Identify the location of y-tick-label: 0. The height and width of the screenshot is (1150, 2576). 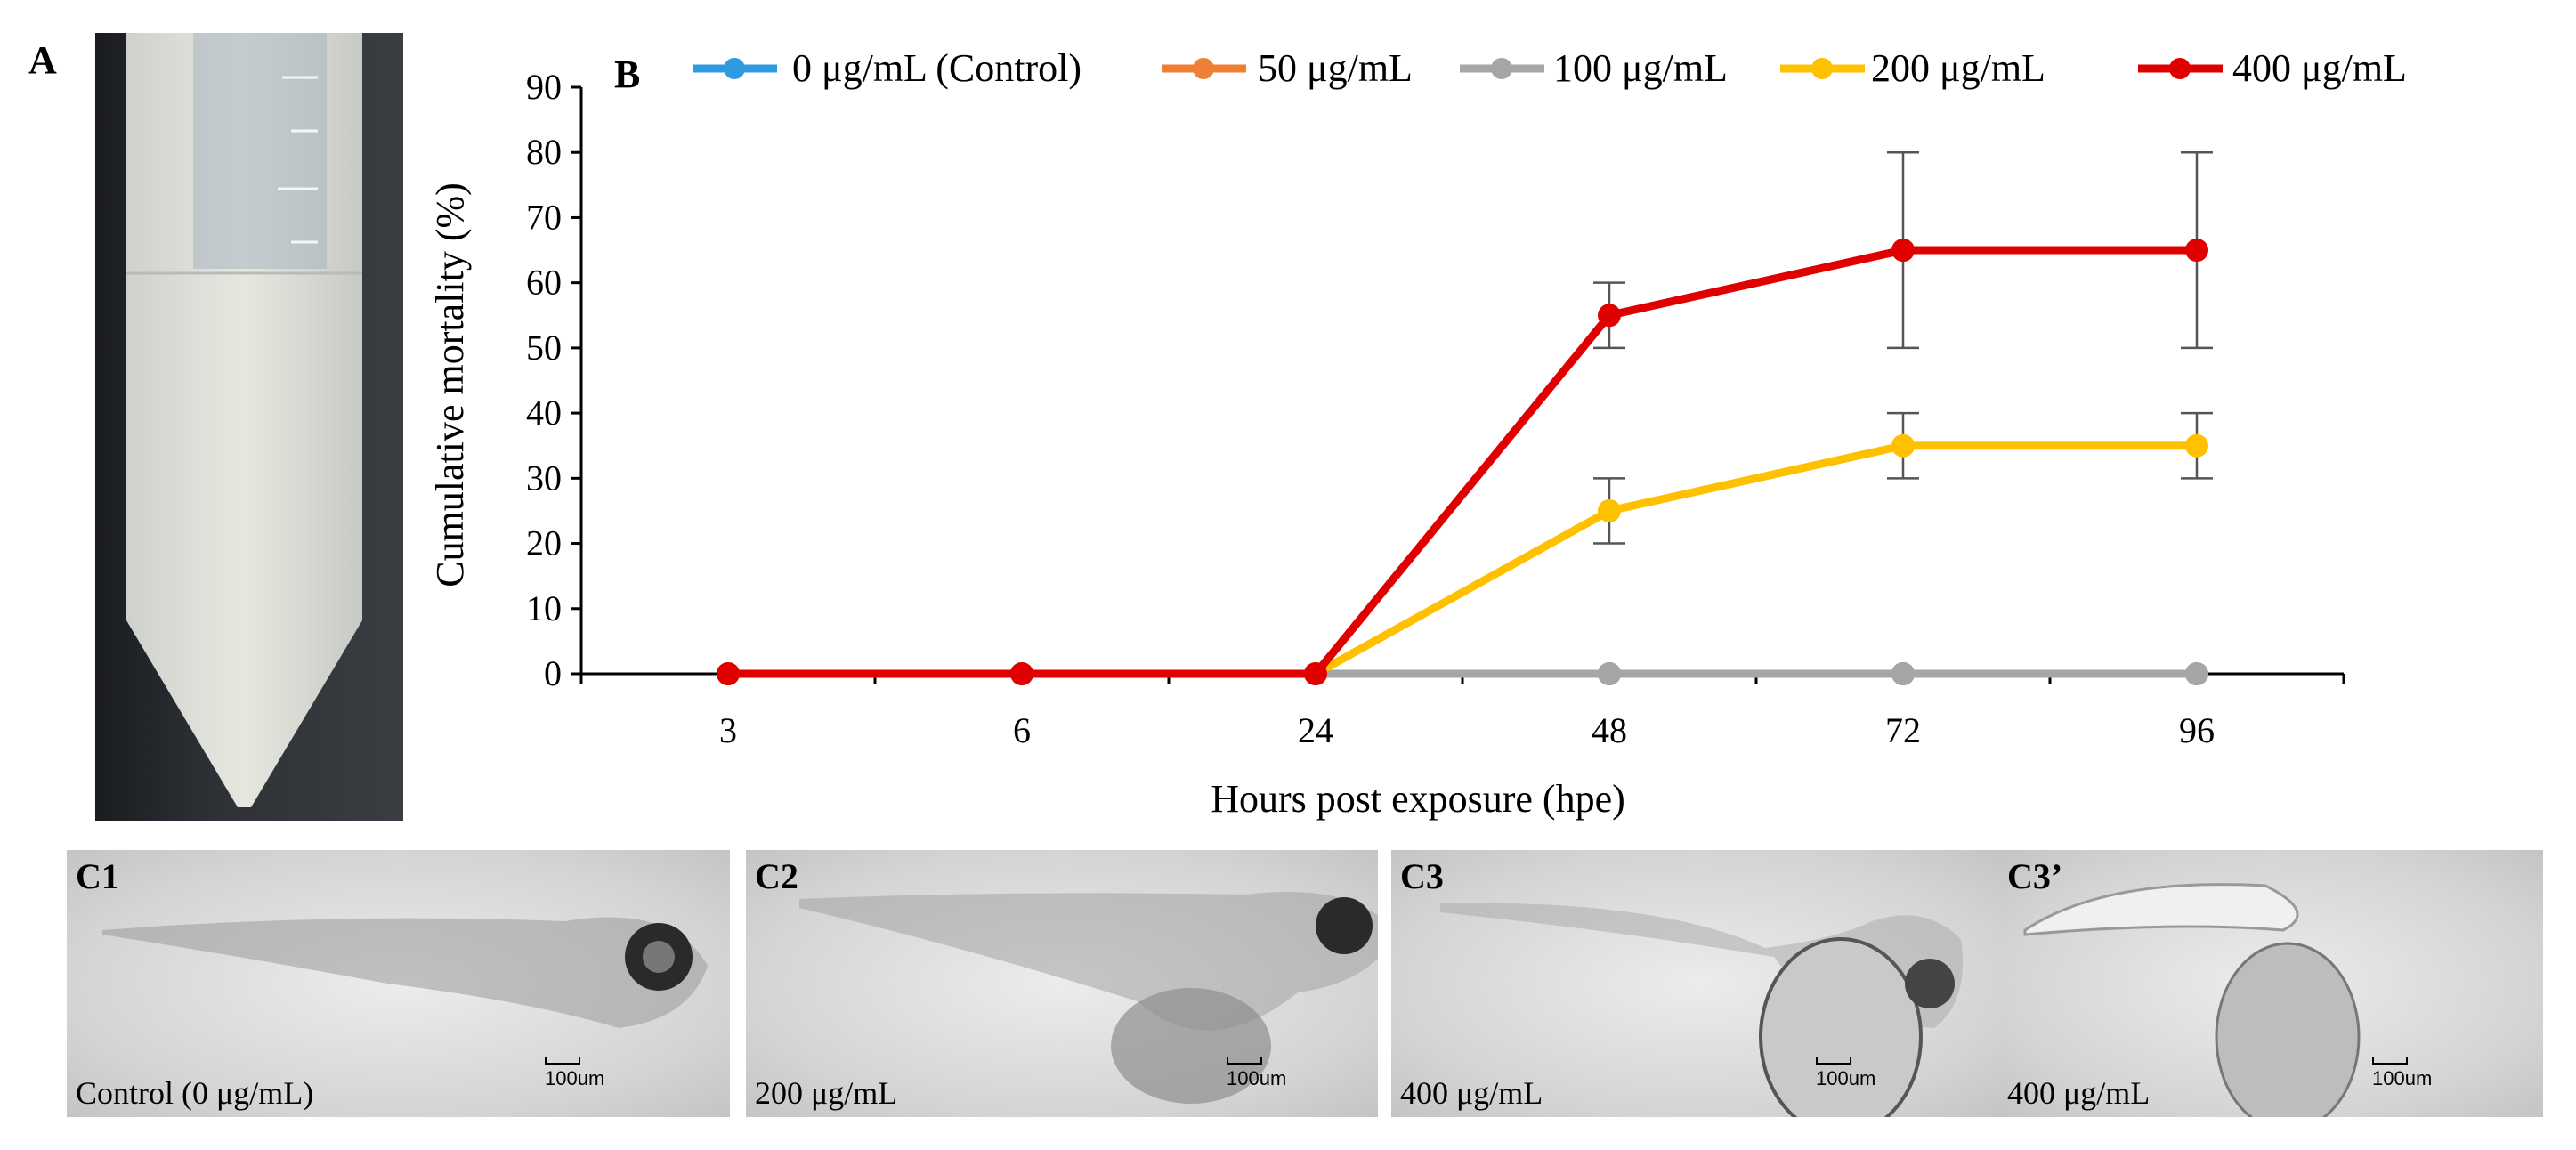
(553, 673).